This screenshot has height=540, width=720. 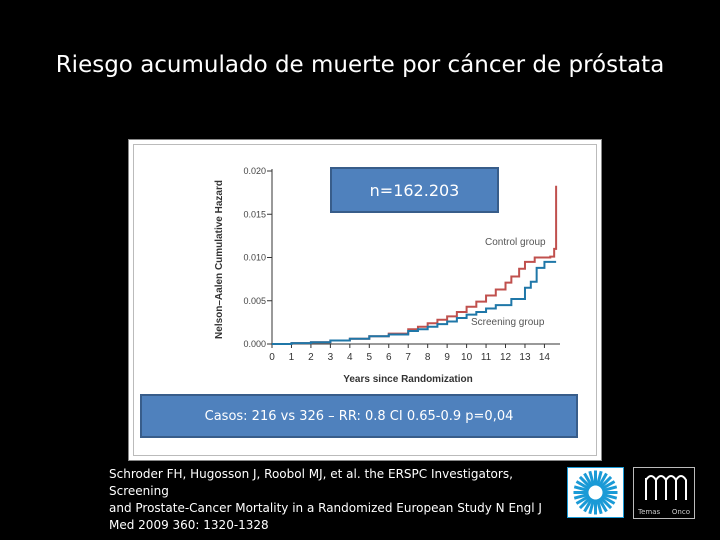 What do you see at coordinates (254, 258) in the screenshot?
I see `y-tick-label: 0.010` at bounding box center [254, 258].